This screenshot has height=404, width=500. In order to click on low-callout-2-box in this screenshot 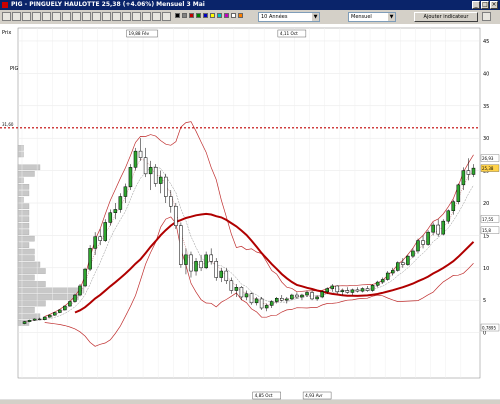, I will do `click(317, 395)`.